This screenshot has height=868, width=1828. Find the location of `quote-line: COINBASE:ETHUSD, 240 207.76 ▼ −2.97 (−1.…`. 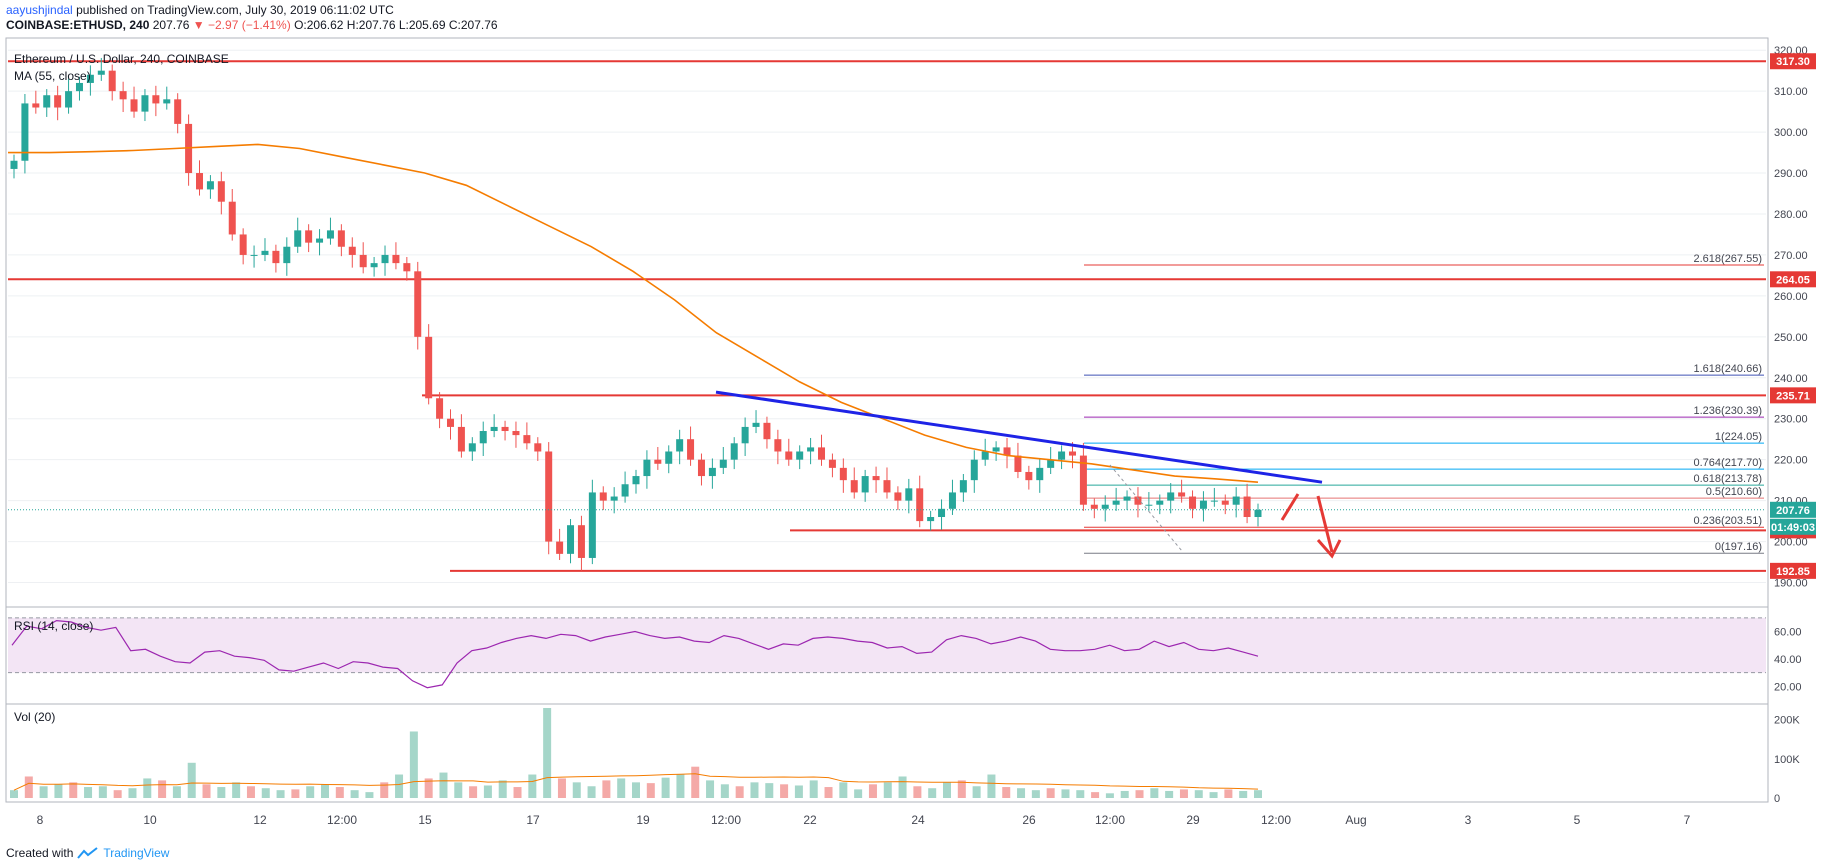

quote-line: COINBASE:ETHUSD, 240 207.76 ▼ −2.97 (−1.… is located at coordinates (252, 25).